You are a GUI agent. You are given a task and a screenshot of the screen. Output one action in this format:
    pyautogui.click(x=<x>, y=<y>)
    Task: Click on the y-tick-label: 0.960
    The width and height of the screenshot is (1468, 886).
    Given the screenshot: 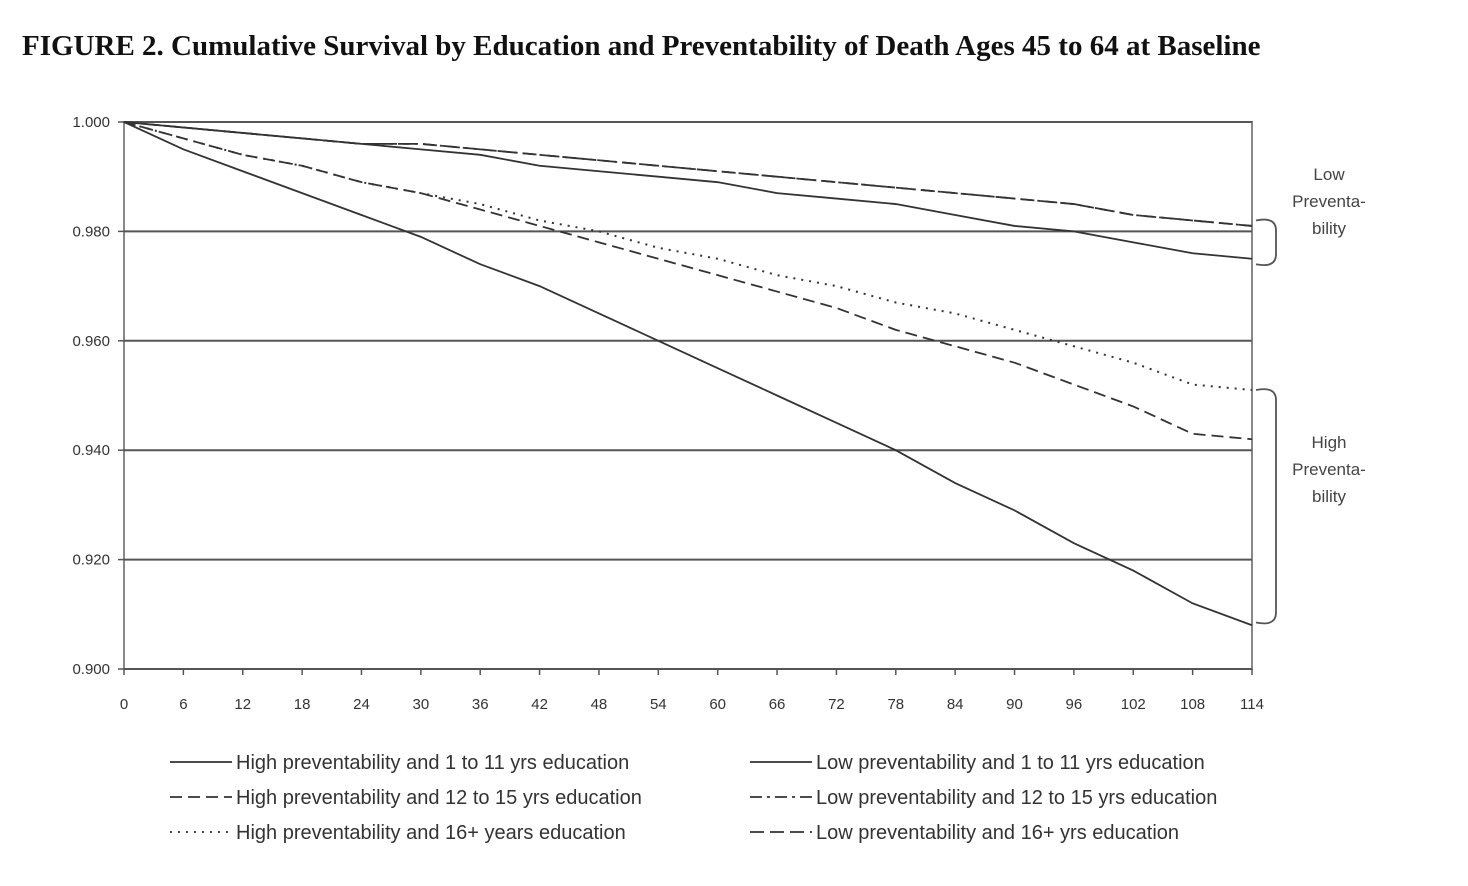 What is the action you would take?
    pyautogui.click(x=91, y=341)
    